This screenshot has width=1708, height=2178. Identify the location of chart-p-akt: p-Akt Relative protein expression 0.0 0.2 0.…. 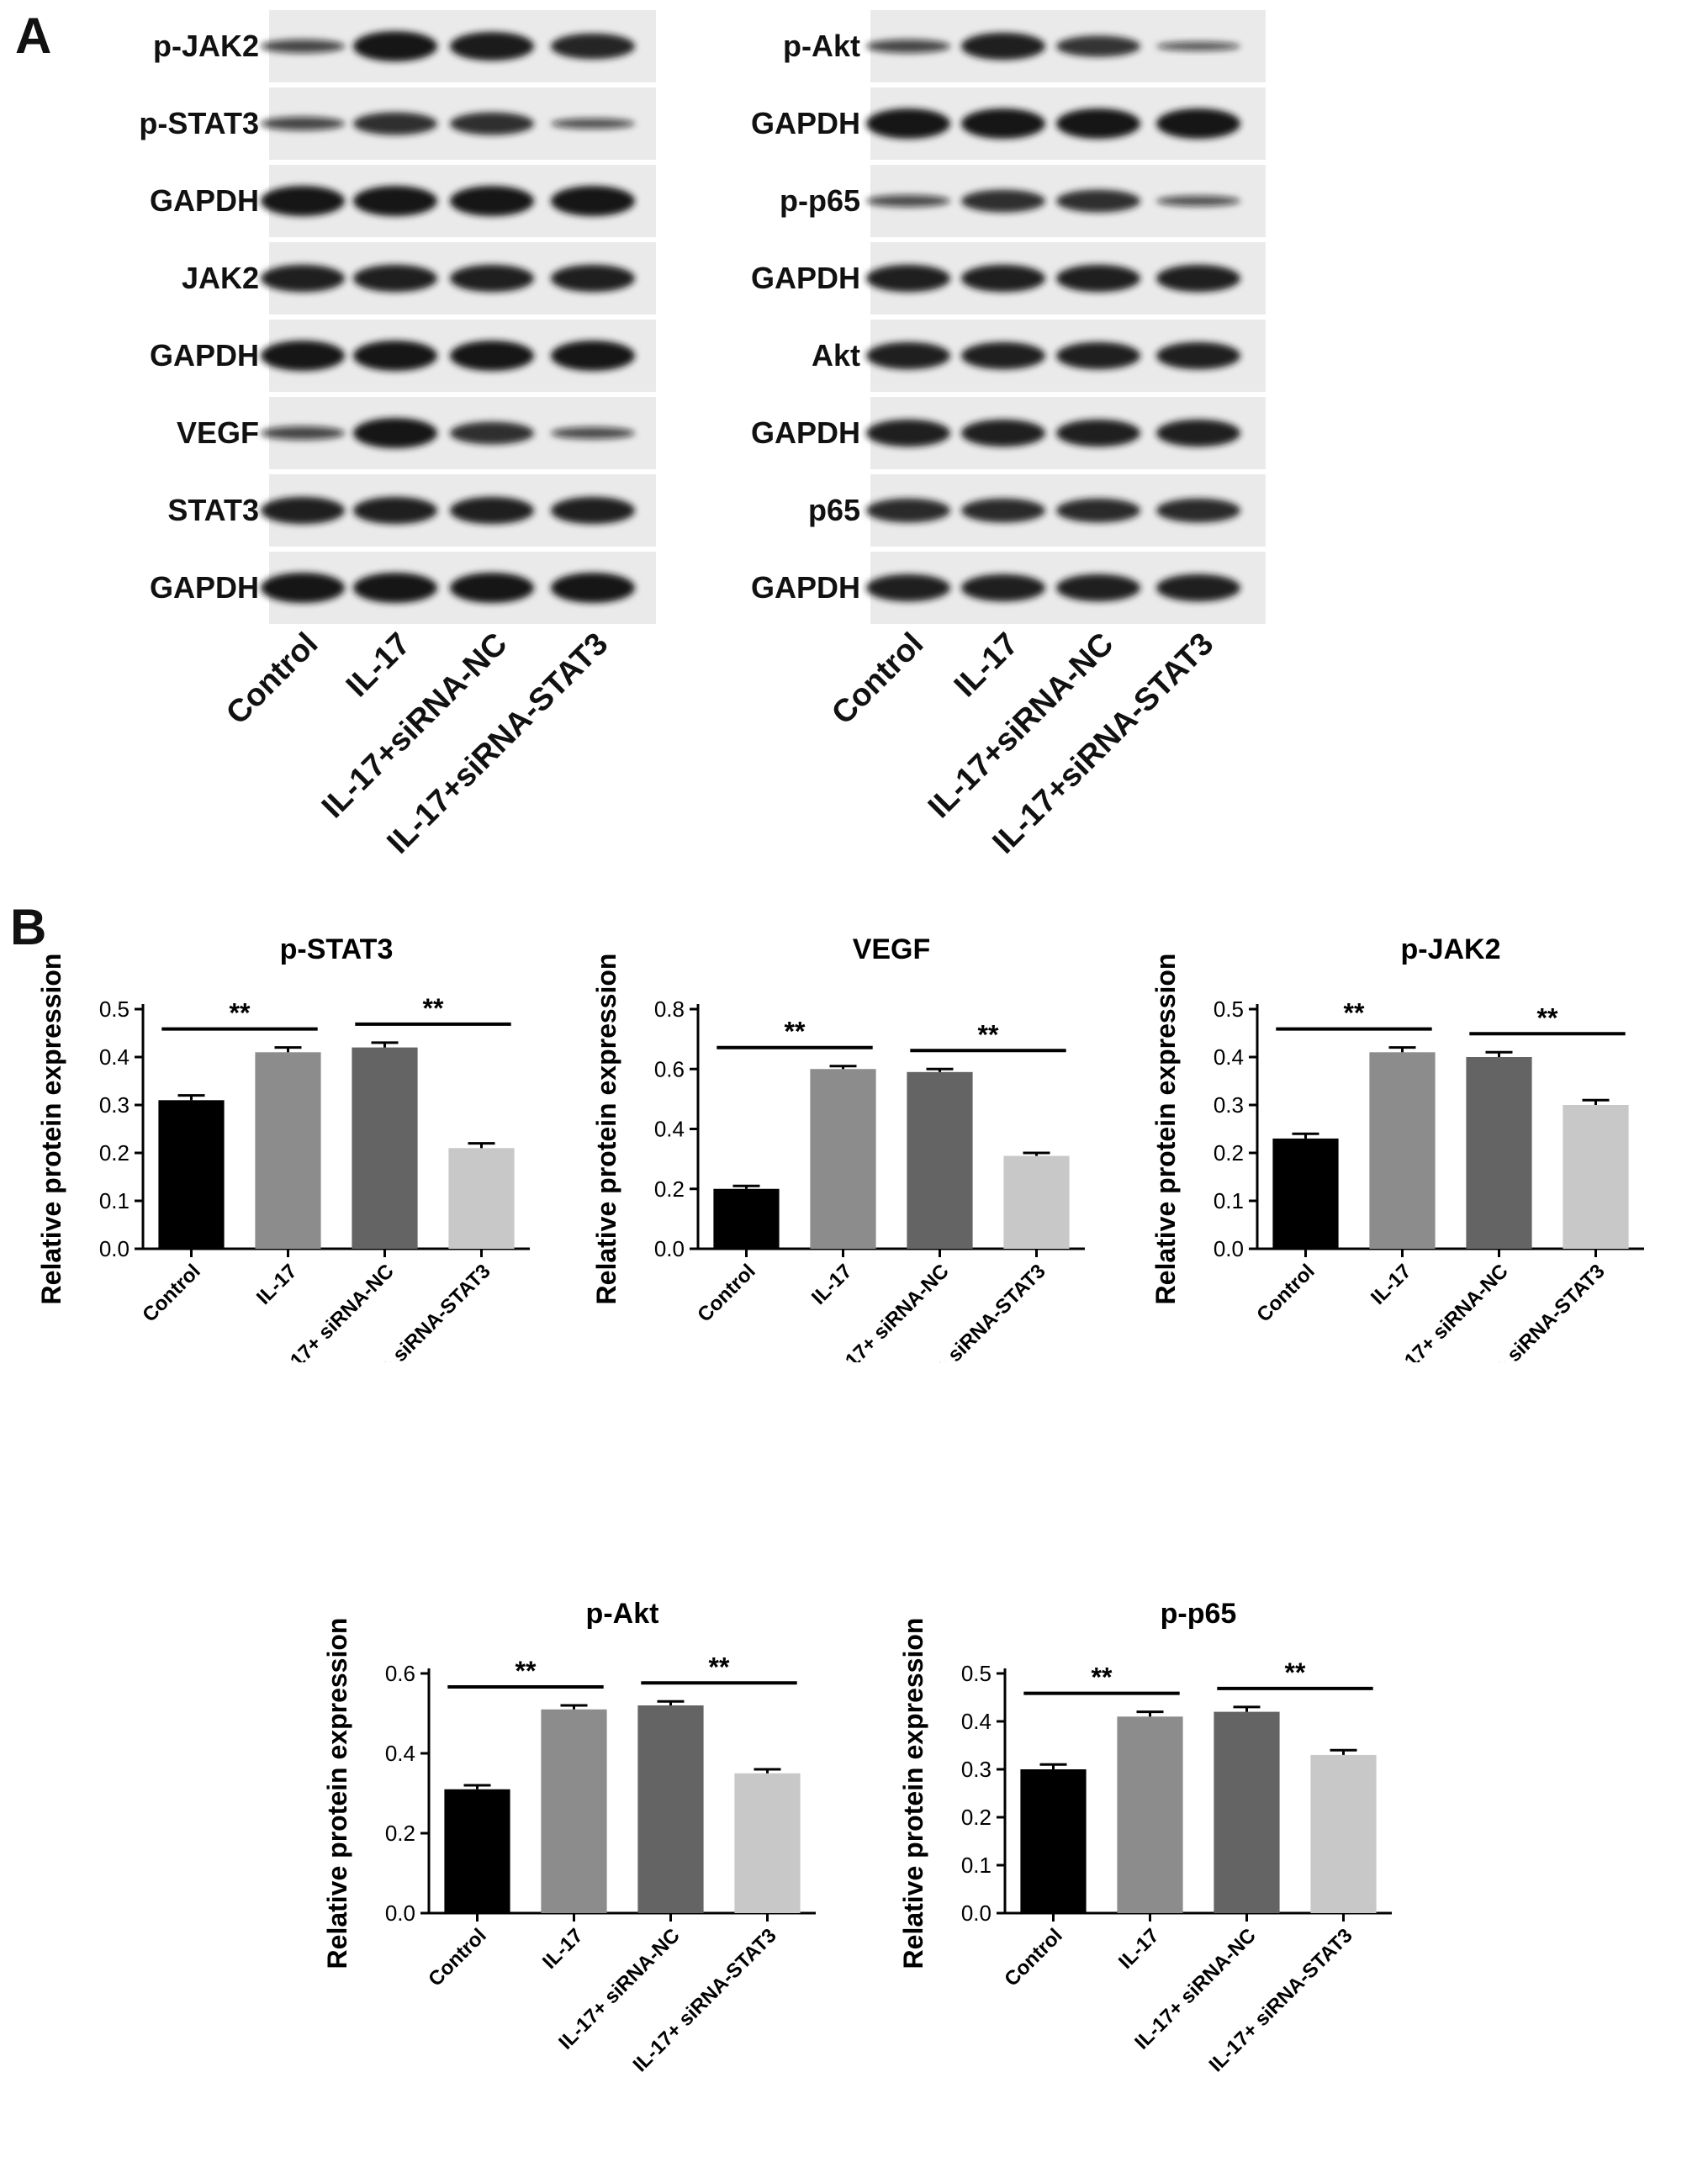
(569, 1837).